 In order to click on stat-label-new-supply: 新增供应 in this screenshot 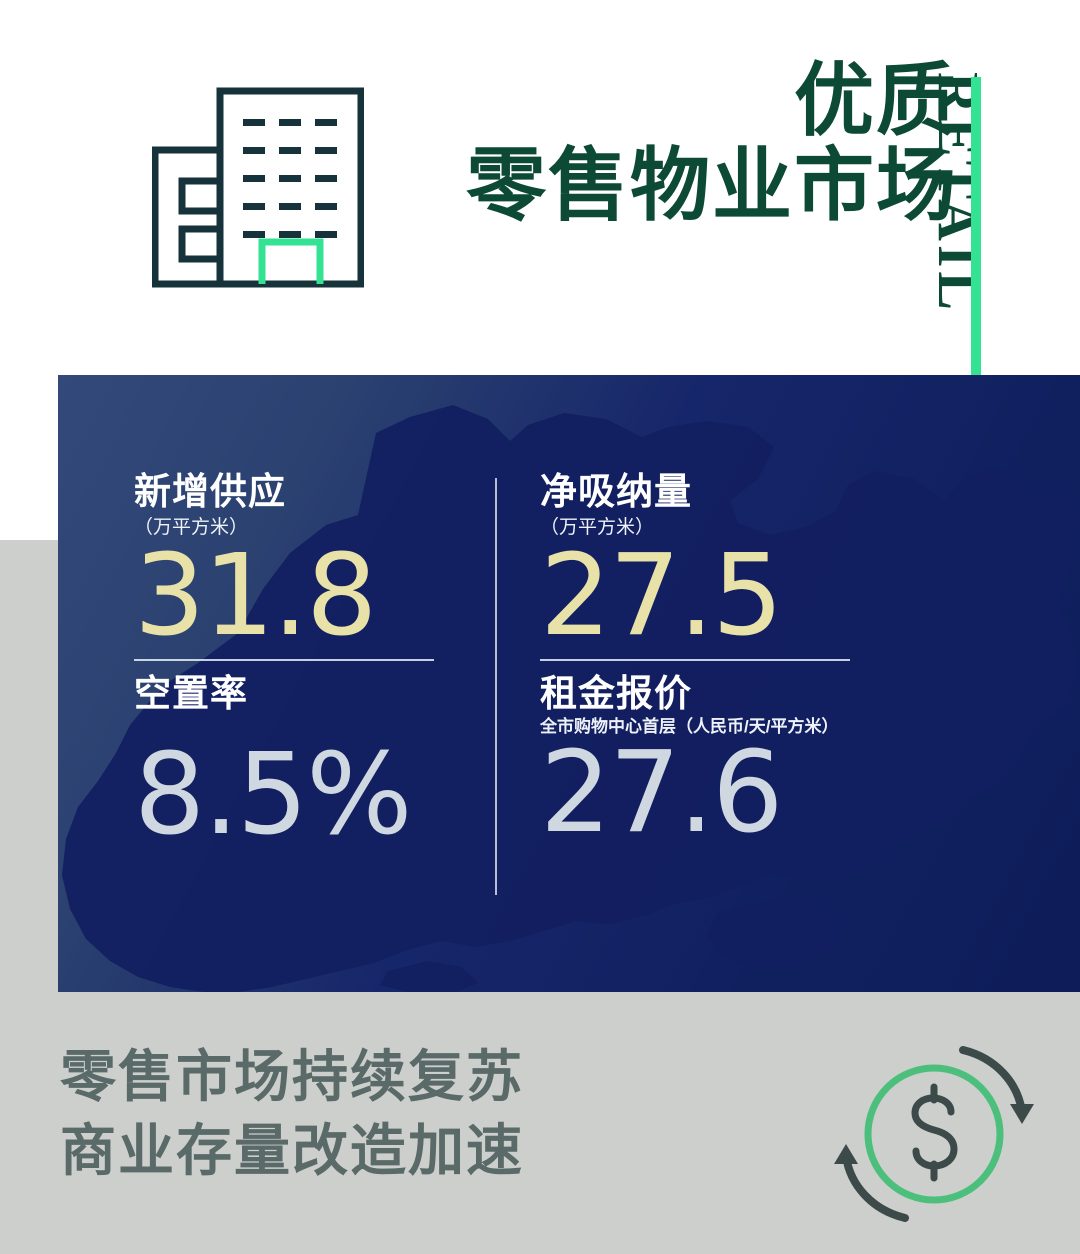, I will do `click(210, 491)`.